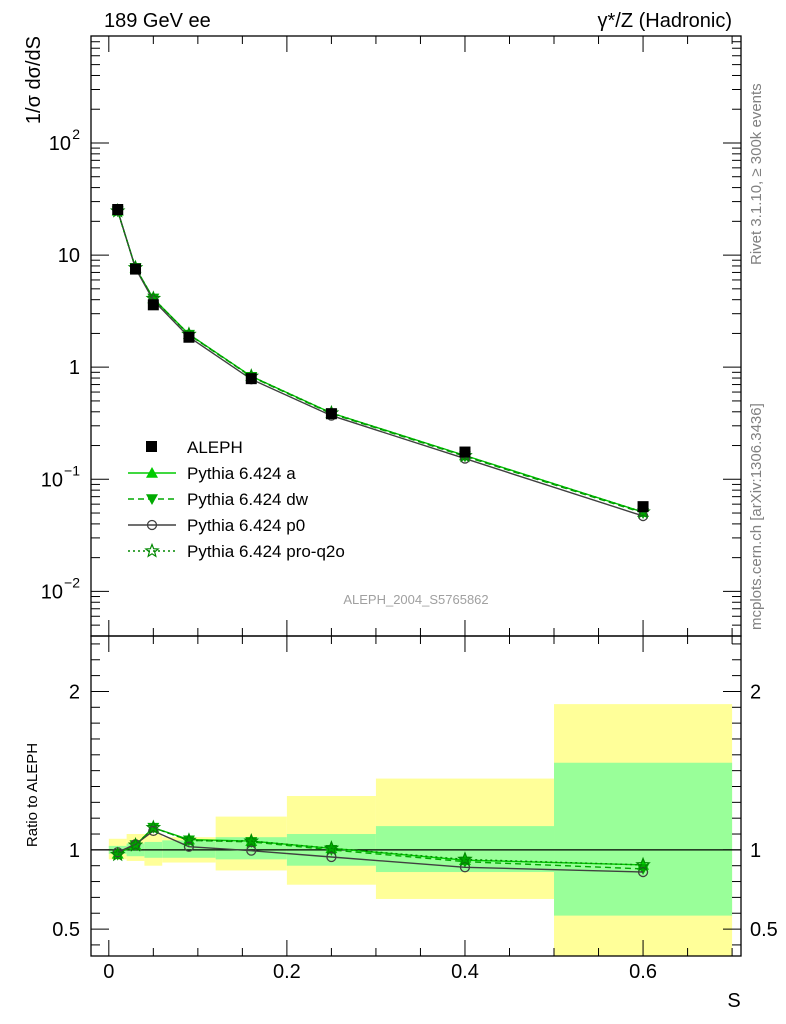  I want to click on legend-label: Pythia 6.424 dw, so click(248, 499).